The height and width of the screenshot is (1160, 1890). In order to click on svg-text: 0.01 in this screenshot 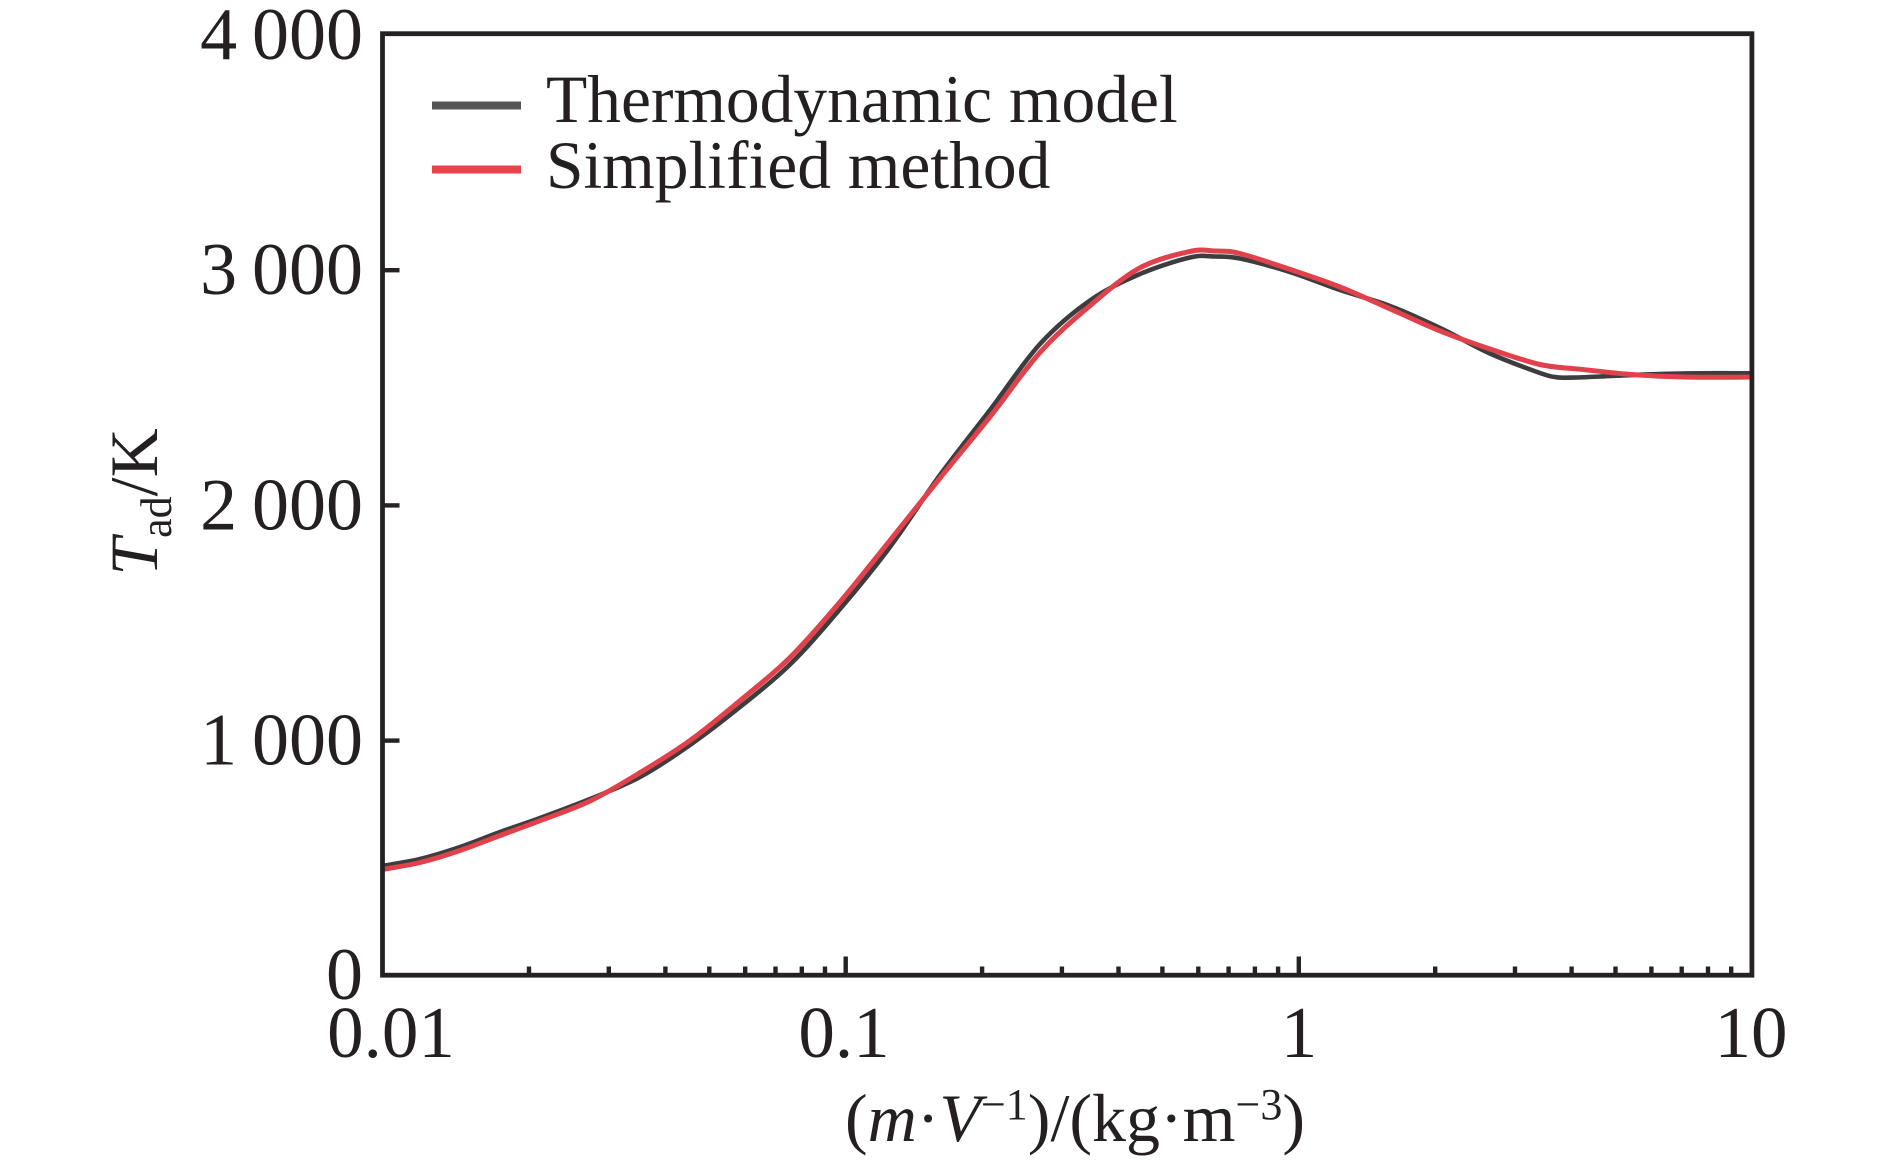, I will do `click(391, 1032)`.